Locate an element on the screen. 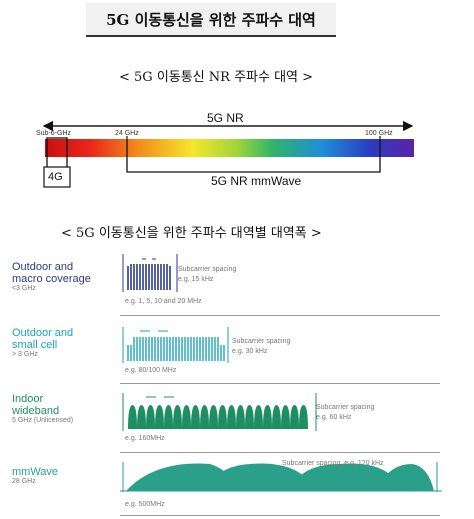 The width and height of the screenshot is (474, 519). indoor-bandwidth: e.g. 160MHz is located at coordinates (145, 438).